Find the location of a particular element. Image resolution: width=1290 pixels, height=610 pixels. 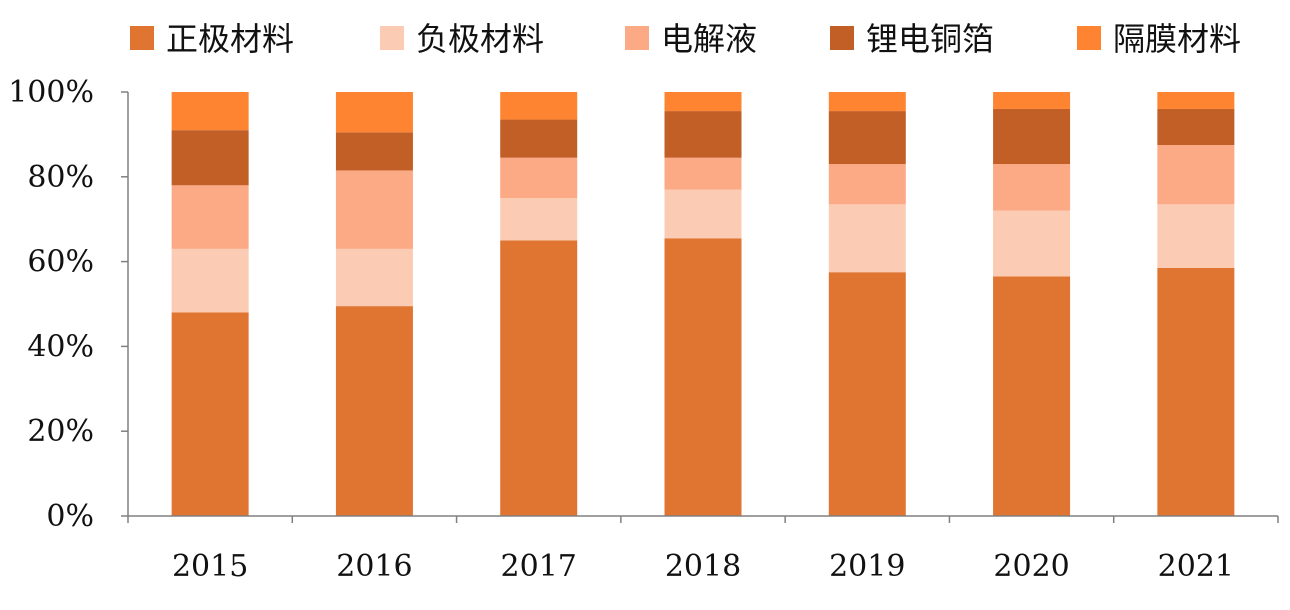

x-tick-label: 2018 is located at coordinates (703, 566).